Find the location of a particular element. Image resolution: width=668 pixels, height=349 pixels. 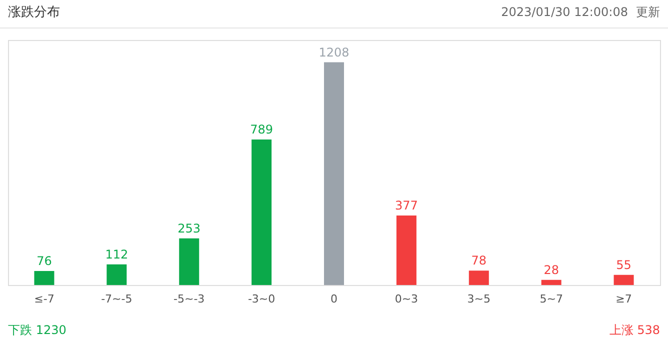

text: 更新 is located at coordinates (648, 12).